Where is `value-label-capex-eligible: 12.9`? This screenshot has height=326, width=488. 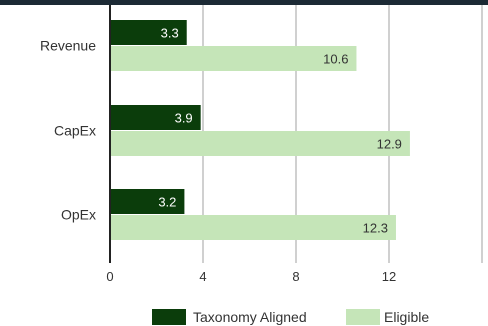 value-label-capex-eligible: 12.9 is located at coordinates (389, 144).